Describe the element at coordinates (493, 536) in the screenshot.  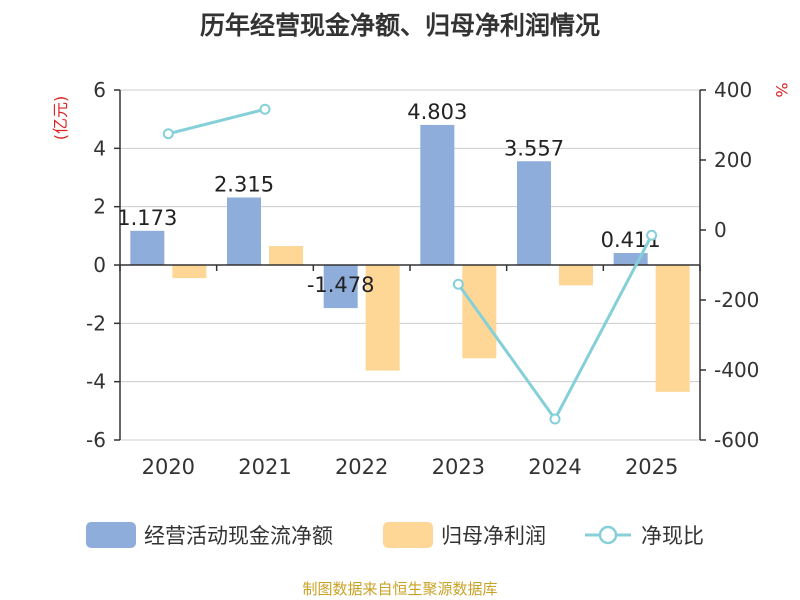
I see `legend-label-net-profit: 归母净利润` at that location.